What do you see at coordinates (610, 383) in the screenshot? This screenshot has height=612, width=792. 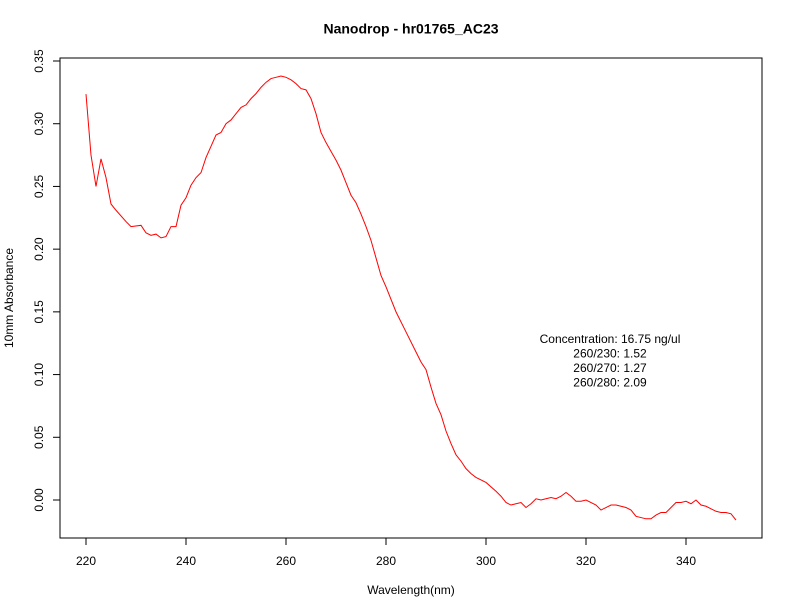 I see `annotation: 260/280: 2.09` at bounding box center [610, 383].